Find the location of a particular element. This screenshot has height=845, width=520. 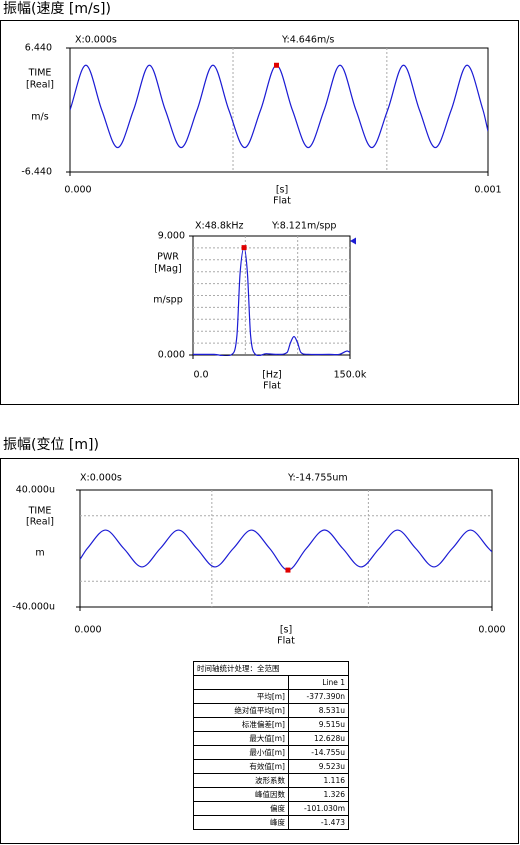

table-label: 峰值因数 is located at coordinates (241, 794).